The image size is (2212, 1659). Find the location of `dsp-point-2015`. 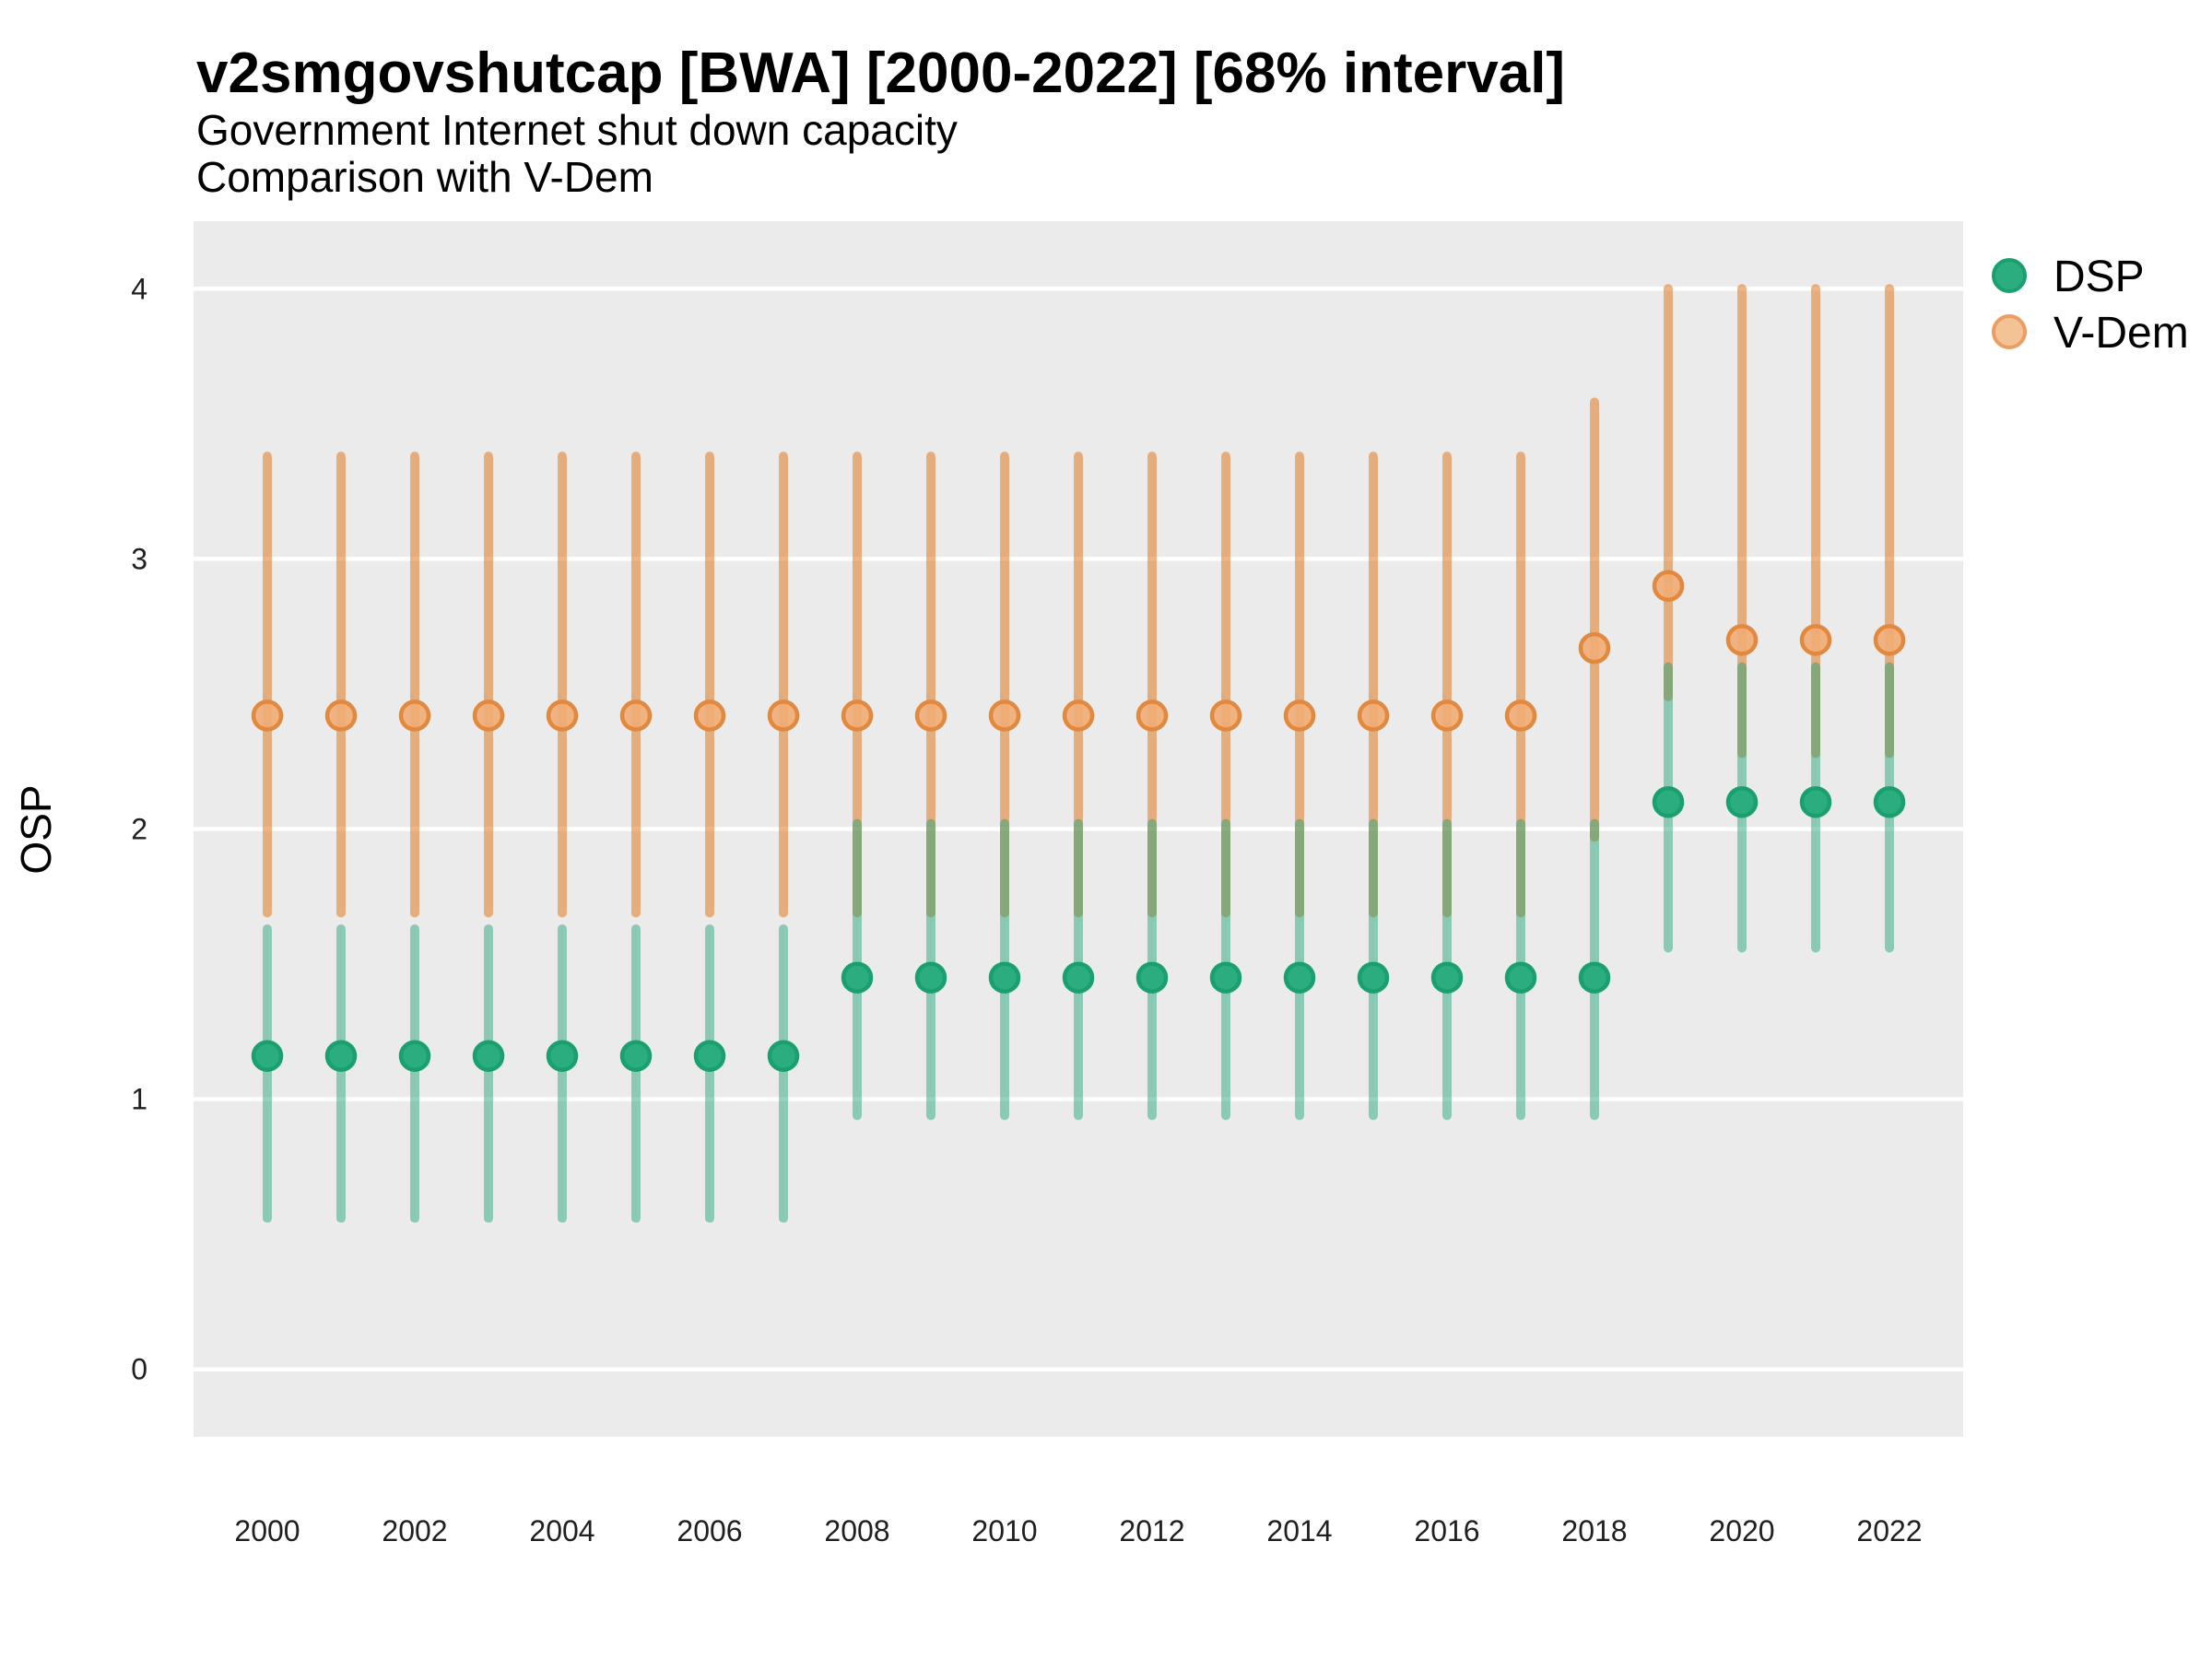

dsp-point-2015 is located at coordinates (1373, 977).